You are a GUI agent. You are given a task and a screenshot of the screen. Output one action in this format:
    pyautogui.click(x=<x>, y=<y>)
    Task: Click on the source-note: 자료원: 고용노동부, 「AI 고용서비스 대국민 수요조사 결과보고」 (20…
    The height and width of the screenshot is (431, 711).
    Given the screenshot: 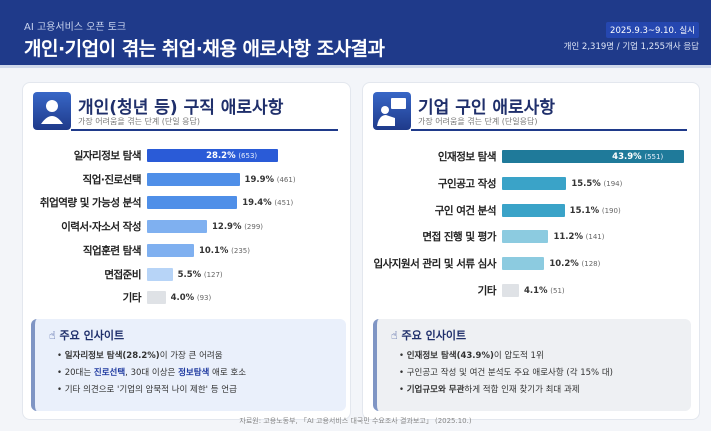 What is the action you would take?
    pyautogui.click(x=355, y=421)
    